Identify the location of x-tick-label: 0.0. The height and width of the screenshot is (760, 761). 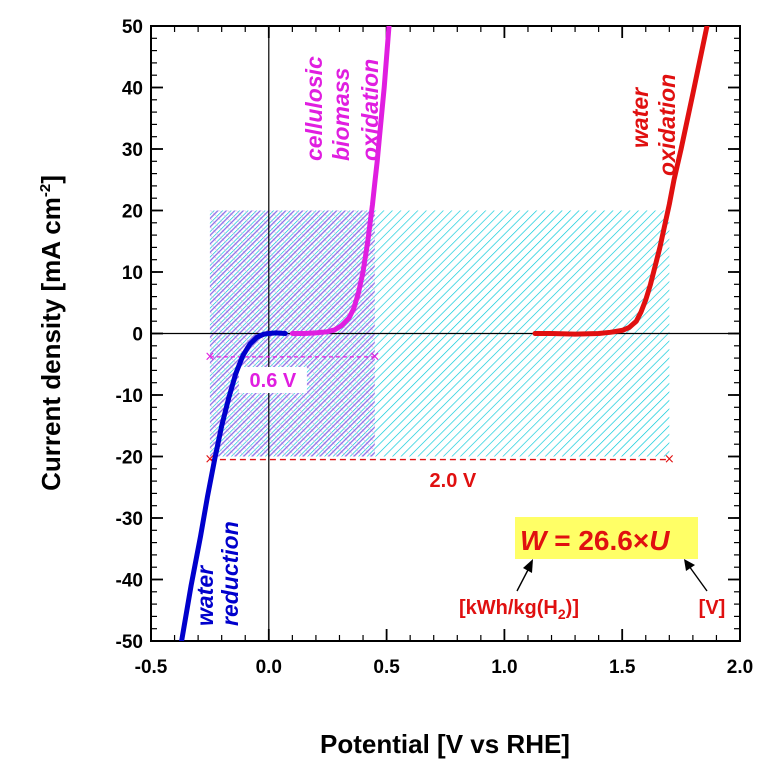
(269, 667).